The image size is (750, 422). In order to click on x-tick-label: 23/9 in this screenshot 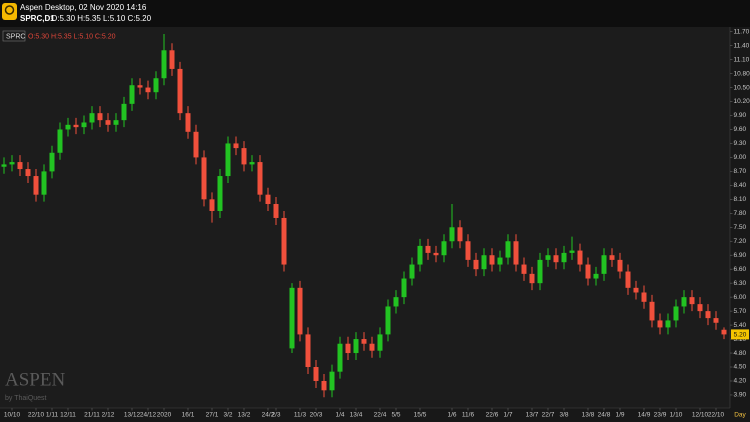, I will do `click(660, 415)`.